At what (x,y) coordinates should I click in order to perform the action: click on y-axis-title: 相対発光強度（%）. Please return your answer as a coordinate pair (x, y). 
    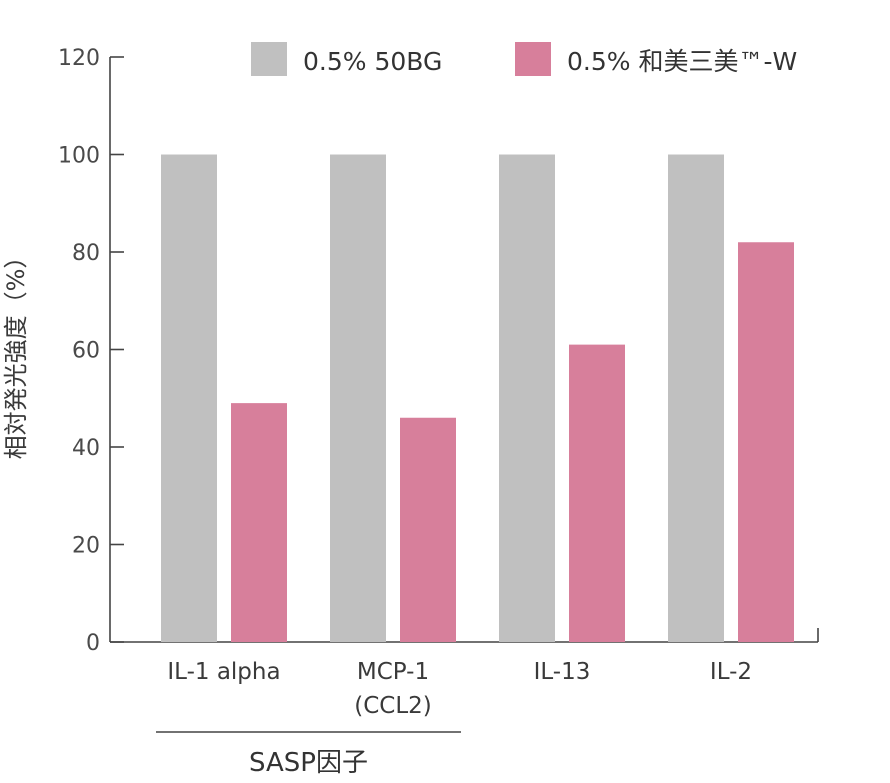
    Looking at the image, I should click on (16, 352).